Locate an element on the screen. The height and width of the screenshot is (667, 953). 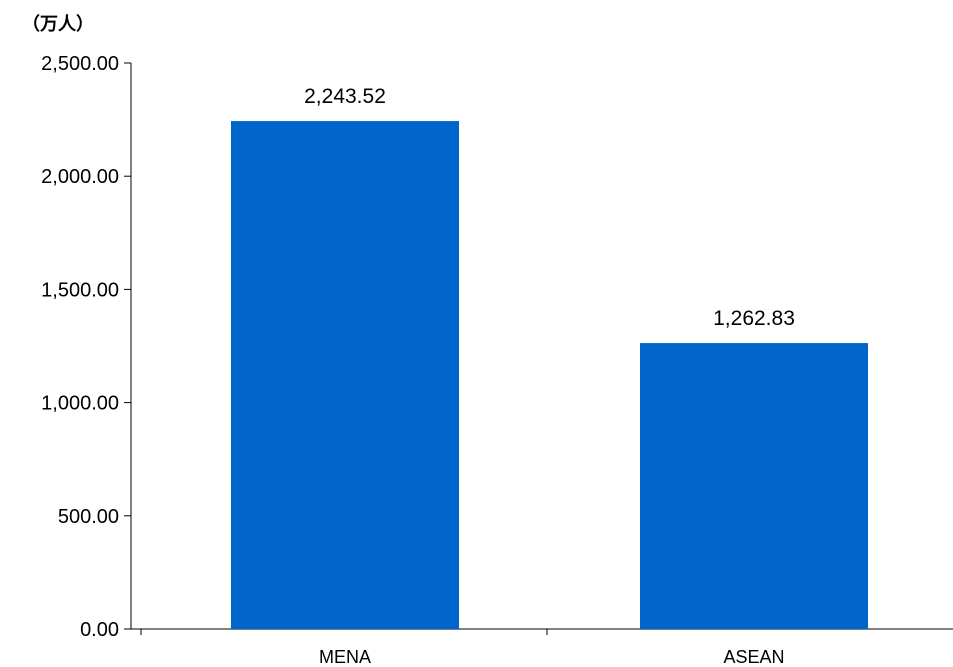
y-tick-label: 2,000.00 is located at coordinates (80, 177).